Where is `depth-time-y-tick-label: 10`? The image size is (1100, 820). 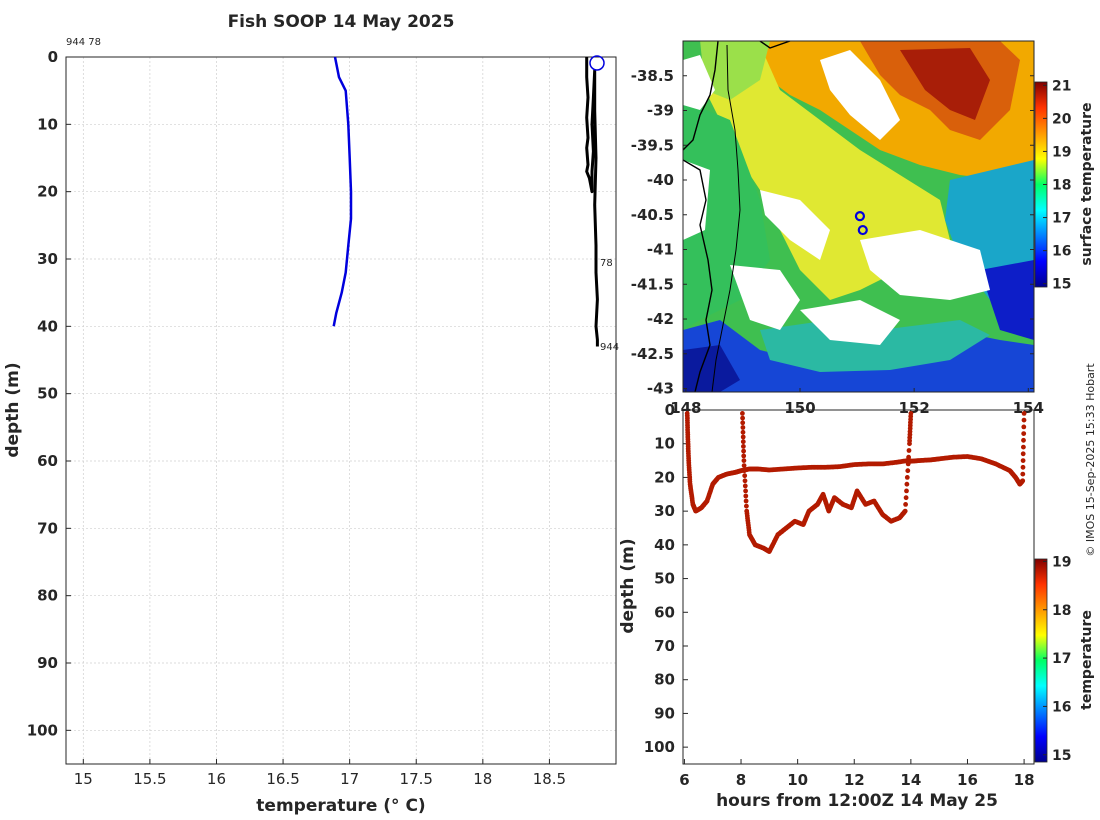
depth-time-y-tick-label: 10 is located at coordinates (664, 444).